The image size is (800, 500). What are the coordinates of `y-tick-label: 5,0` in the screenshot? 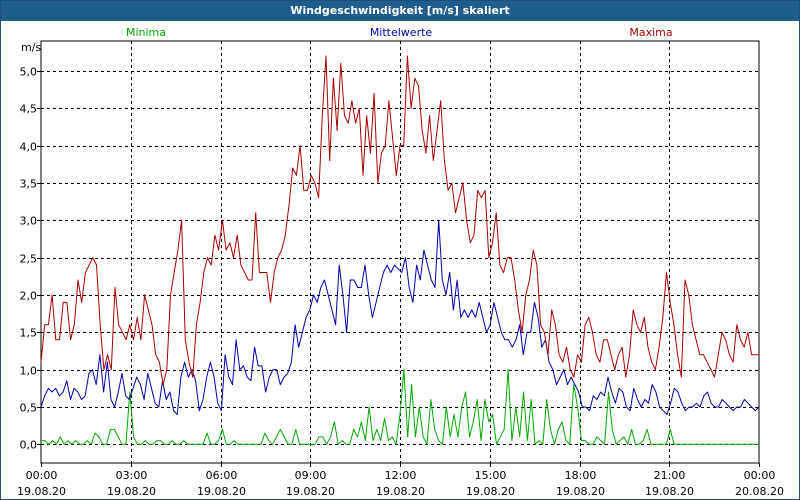 It's located at (29, 72).